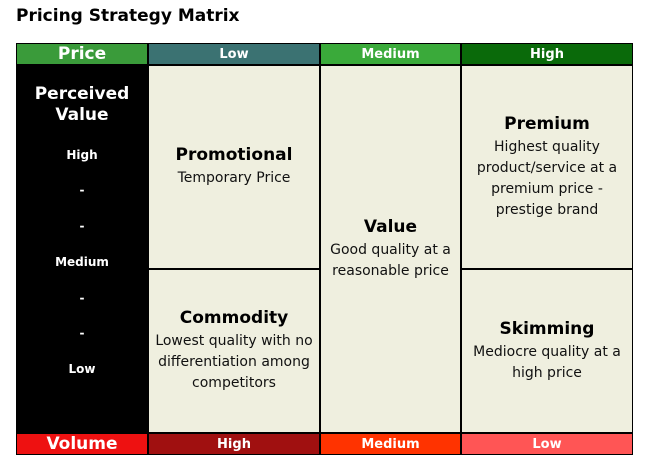 The image size is (648, 473). What do you see at coordinates (82, 262) in the screenshot?
I see `axis-level-medium: Medium` at bounding box center [82, 262].